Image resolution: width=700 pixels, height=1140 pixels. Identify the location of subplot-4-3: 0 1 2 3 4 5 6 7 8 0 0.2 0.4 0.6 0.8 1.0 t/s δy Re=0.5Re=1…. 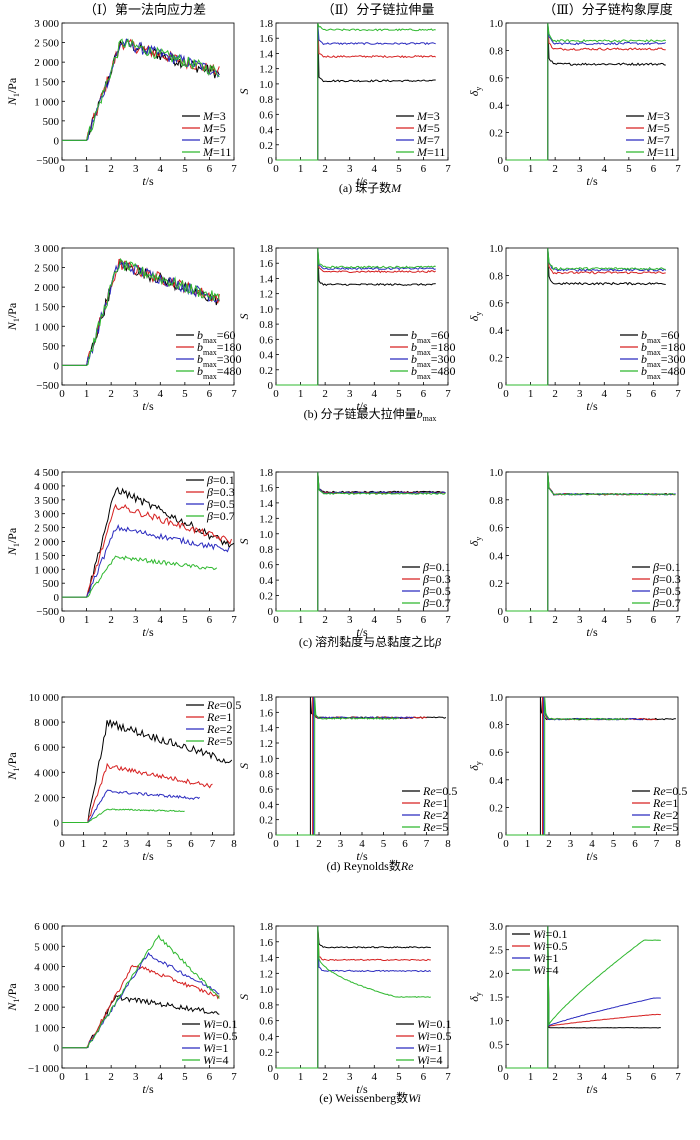
(577, 777).